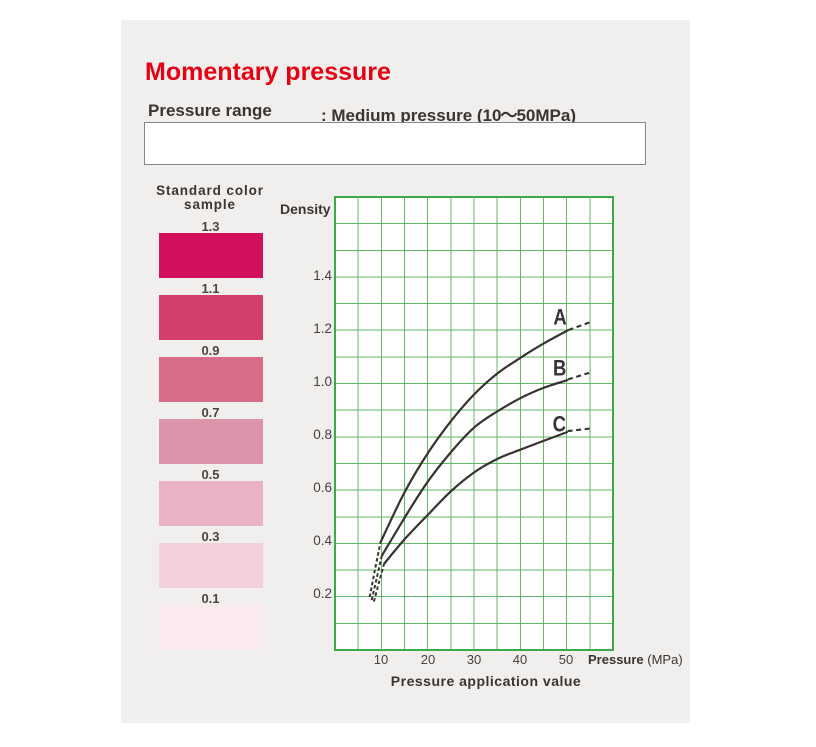 The image size is (816, 747). Describe the element at coordinates (560, 425) in the screenshot. I see `svg-text: C` at that location.